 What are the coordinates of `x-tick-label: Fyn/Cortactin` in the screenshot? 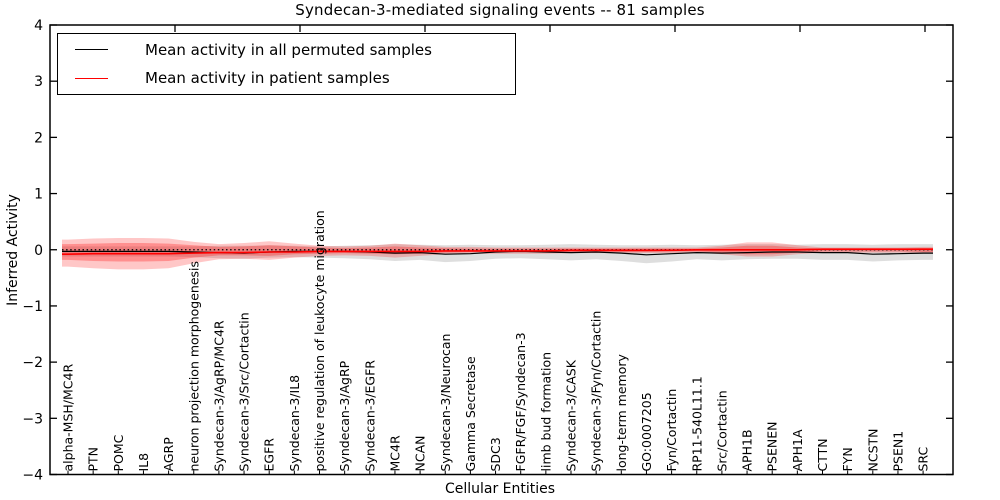 It's located at (671, 430).